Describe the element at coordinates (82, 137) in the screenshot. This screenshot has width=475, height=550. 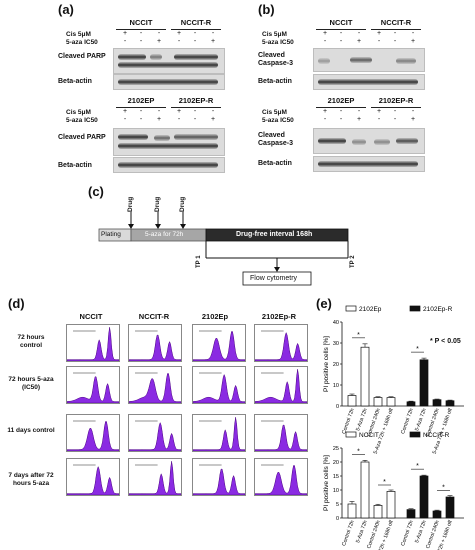
I see `panel-a-bottom-target: Cleaved PARP` at that location.